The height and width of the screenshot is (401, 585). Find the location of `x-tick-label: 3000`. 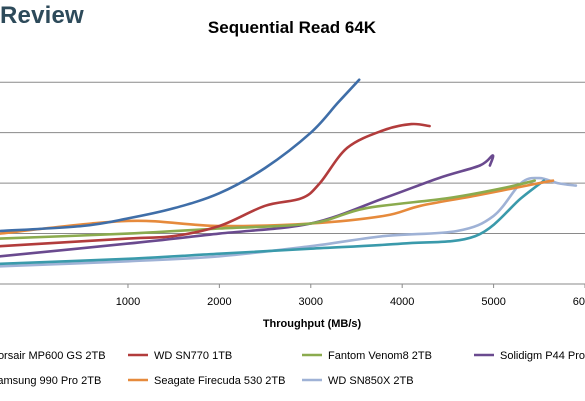

x-tick-label: 3000 is located at coordinates (311, 302).